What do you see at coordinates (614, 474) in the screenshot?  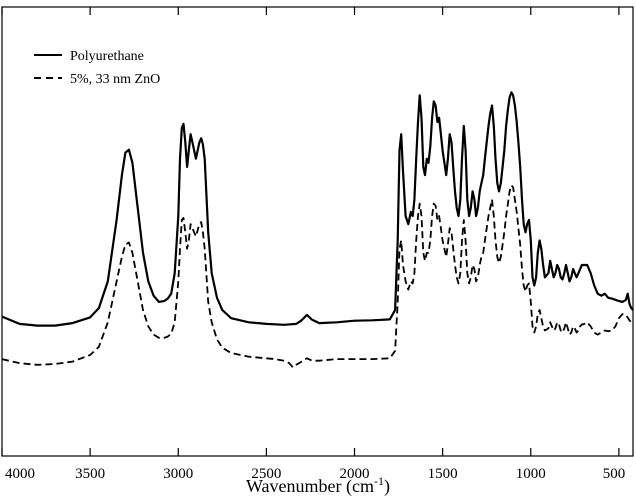 I see `x-tick-label-500: 500` at bounding box center [614, 474].